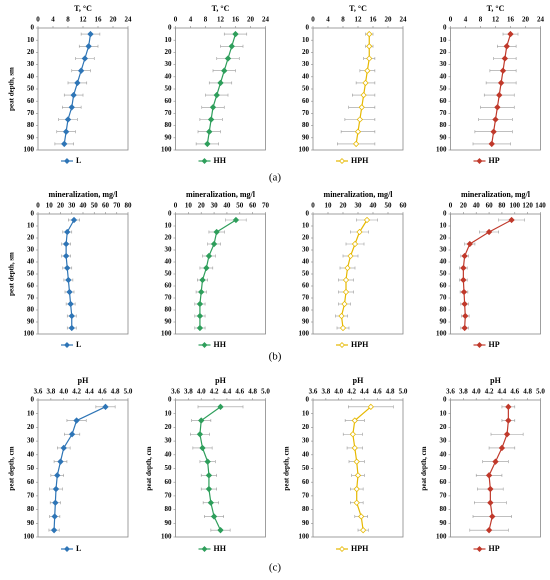 The height and width of the screenshot is (580, 550). Describe the element at coordinates (129, 20) in the screenshot. I see `x-tick-label: 24` at that location.